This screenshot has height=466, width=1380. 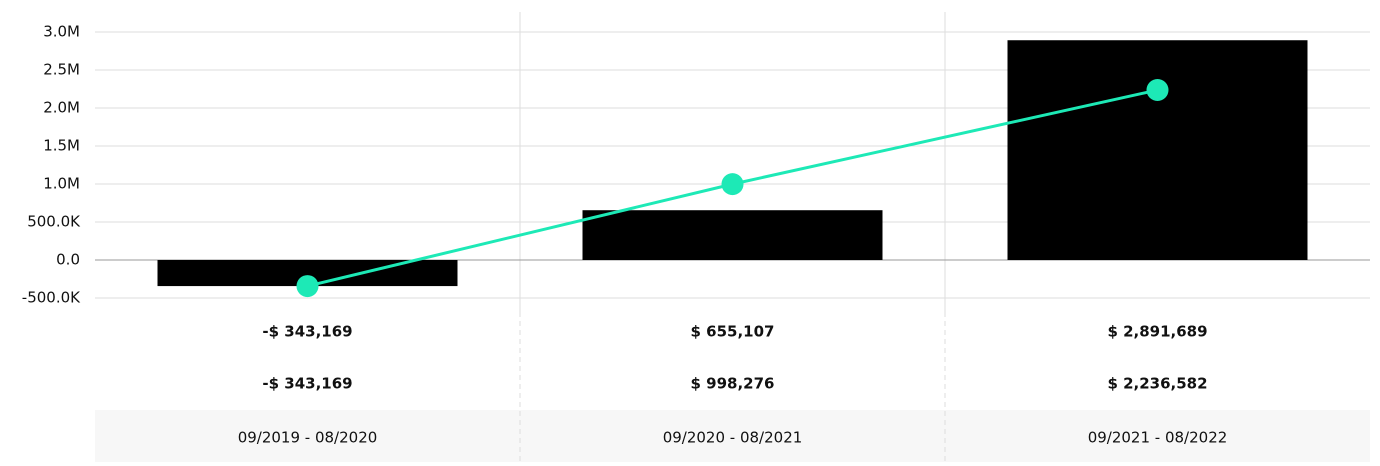 I want to click on value-label: $ 998,276, so click(x=733, y=384).